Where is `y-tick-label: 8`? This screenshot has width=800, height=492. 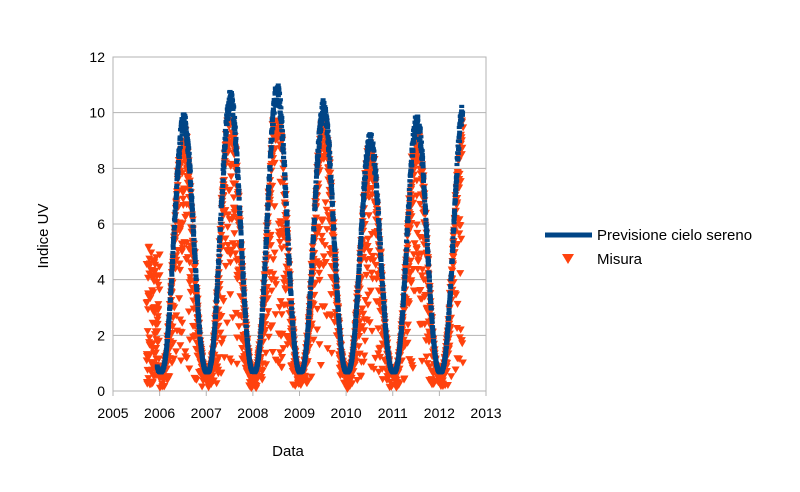
y-tick-label: 8 is located at coordinates (101, 168).